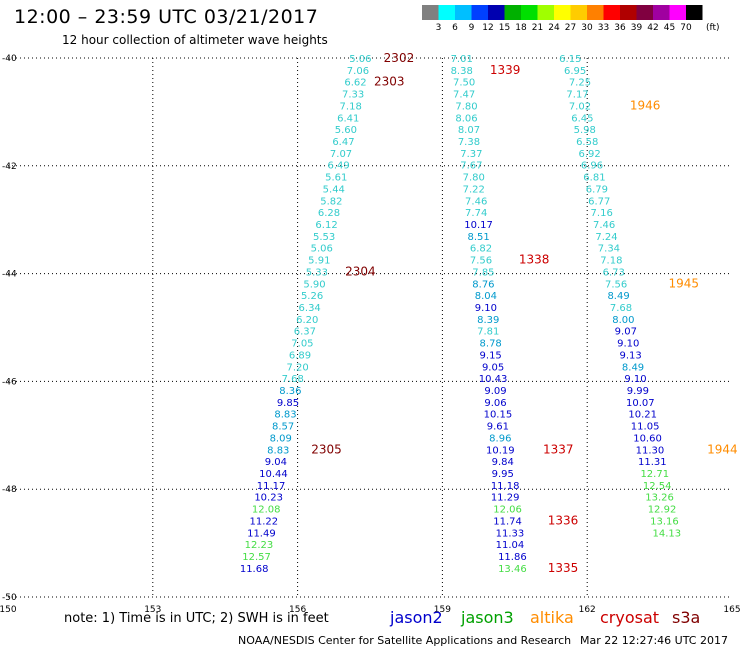 This screenshot has height=650, width=740. I want to click on scale-label: 45, so click(669, 28).